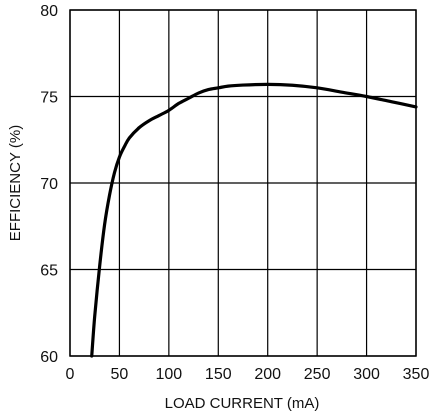  Describe the element at coordinates (242, 403) in the screenshot. I see `x-axis-title: LOAD CURRENT (mA)` at that location.